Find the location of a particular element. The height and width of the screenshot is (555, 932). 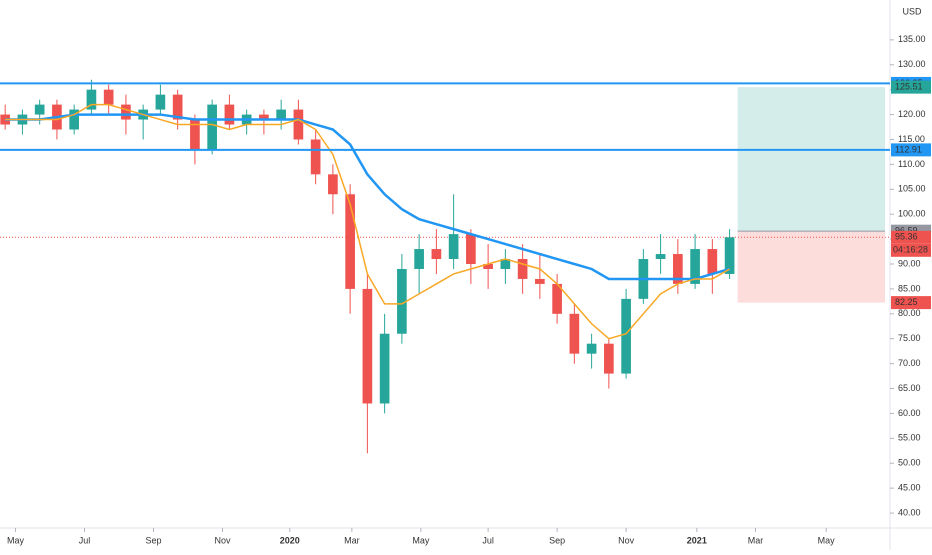

y-tick-label: 105.00 is located at coordinates (912, 189).